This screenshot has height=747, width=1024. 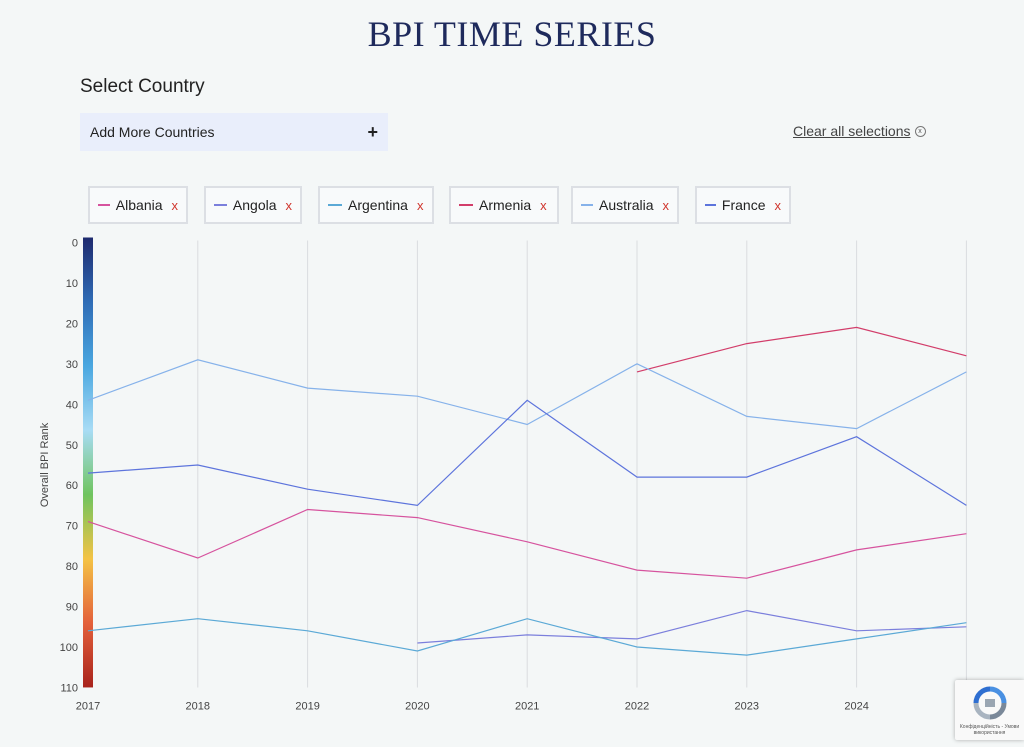 I want to click on y-tick-label: 20, so click(x=72, y=324).